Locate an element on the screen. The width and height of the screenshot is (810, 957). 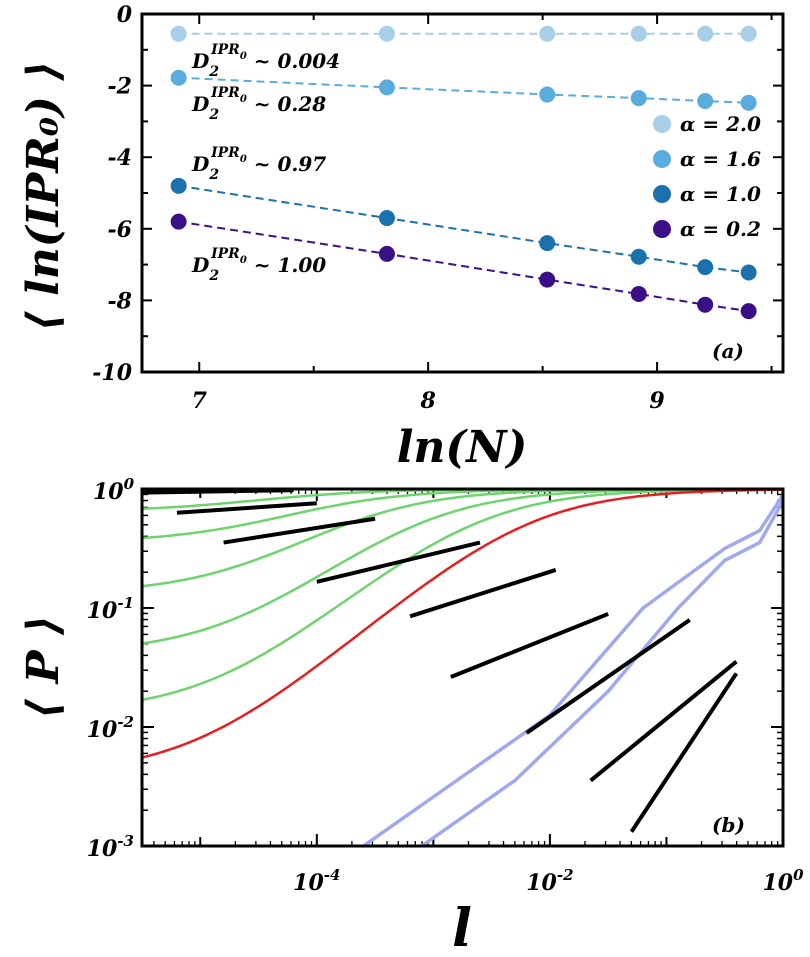
panel-b-ylabel: ⟨ P ⟩ is located at coordinates (43, 667).